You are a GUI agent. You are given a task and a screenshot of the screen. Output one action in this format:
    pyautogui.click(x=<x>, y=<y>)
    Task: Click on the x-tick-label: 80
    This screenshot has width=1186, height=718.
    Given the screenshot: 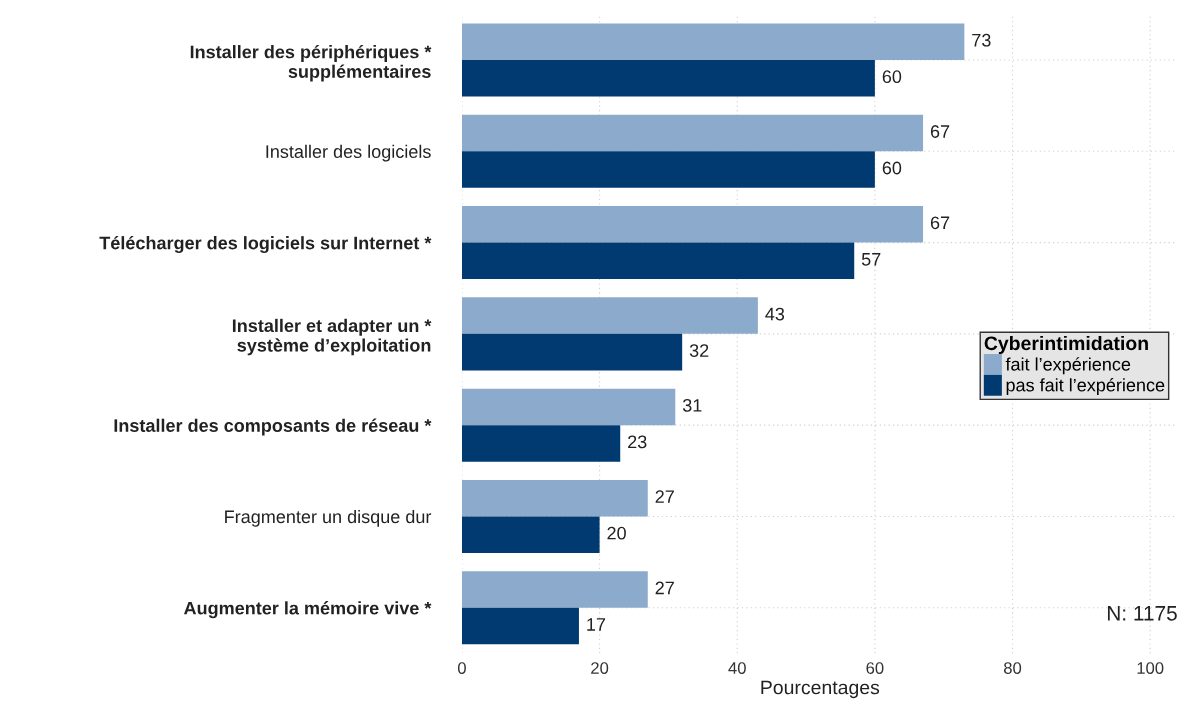 What is the action you would take?
    pyautogui.click(x=1012, y=668)
    